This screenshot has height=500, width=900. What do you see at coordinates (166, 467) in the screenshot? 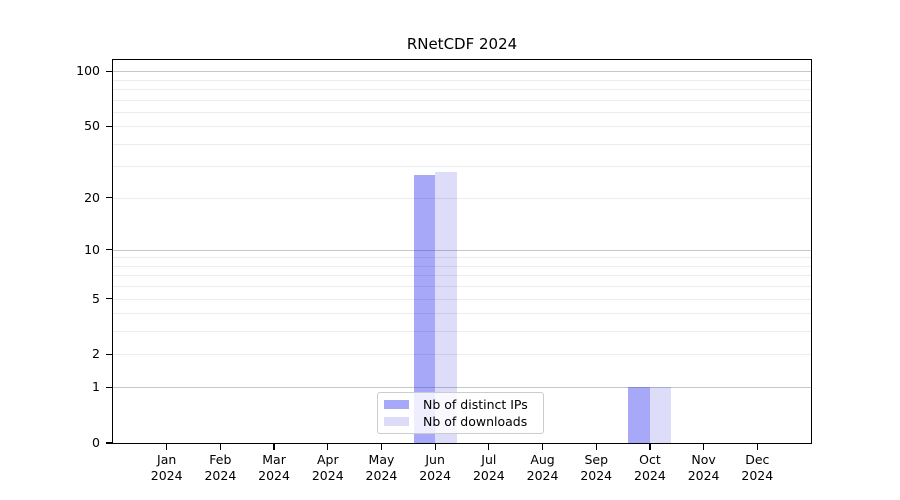
I see `x-tick-label: Jan 2024` at bounding box center [166, 467].